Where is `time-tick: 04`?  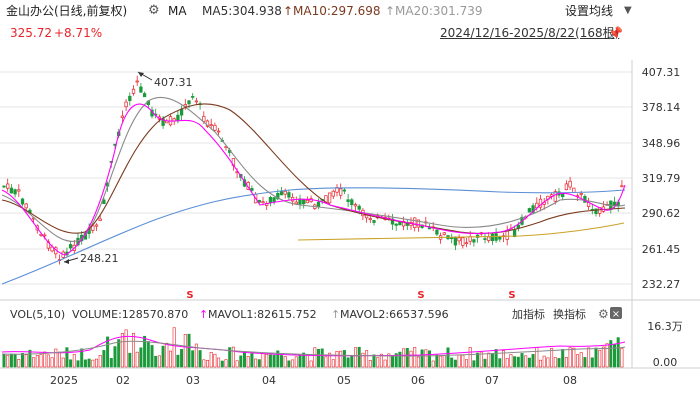 time-tick: 04 is located at coordinates (269, 380).